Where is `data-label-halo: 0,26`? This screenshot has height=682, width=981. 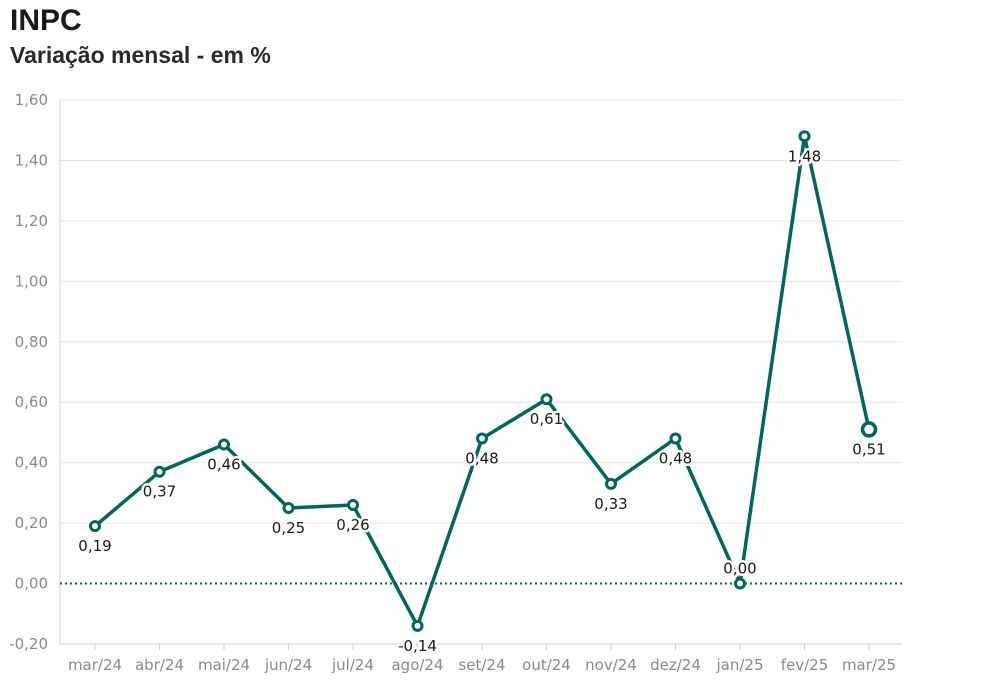 data-label-halo: 0,26 is located at coordinates (352, 525).